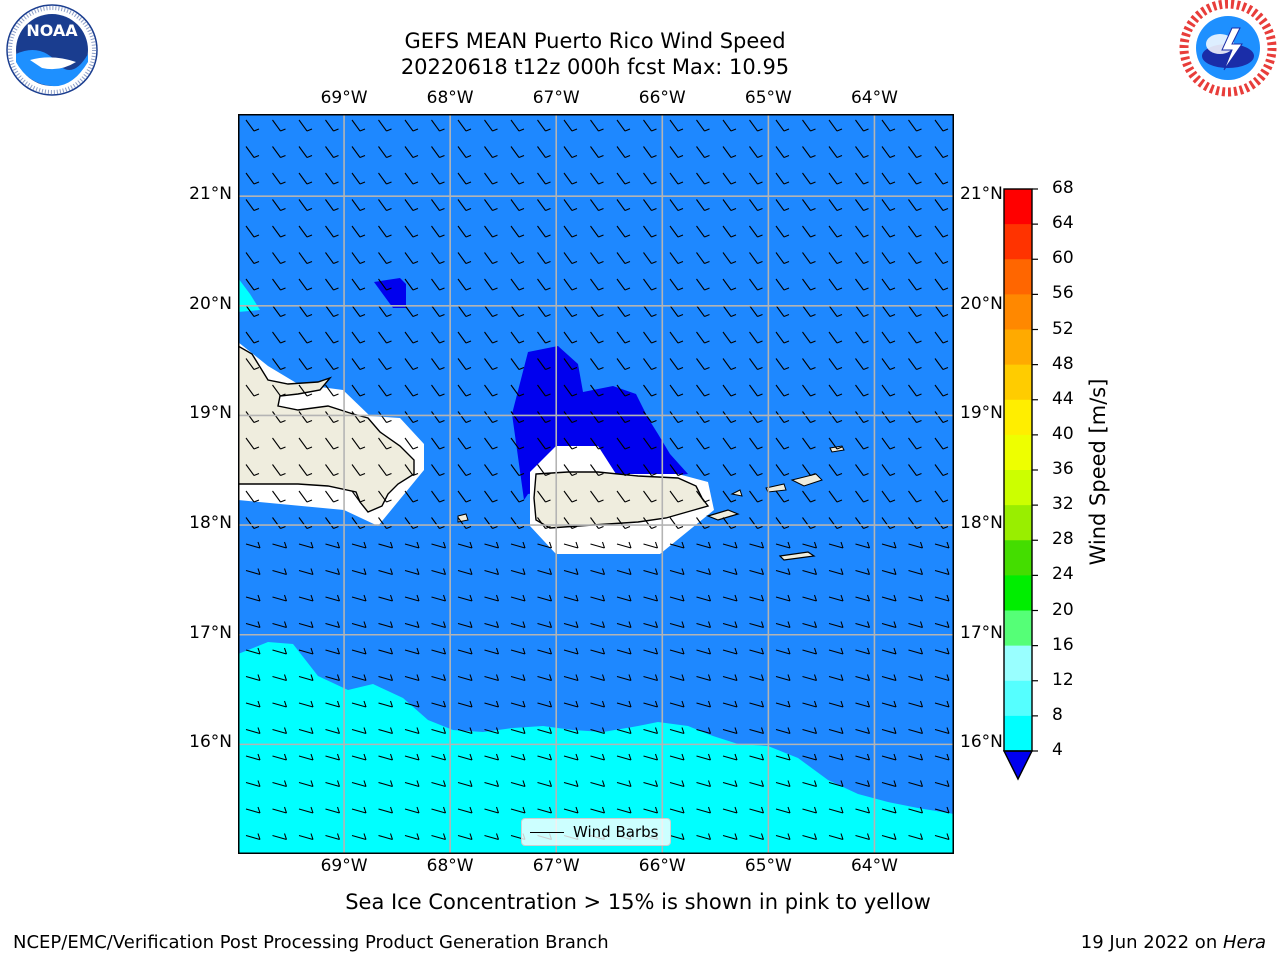  I want to click on colorbar-bin, so click(1018, 488).